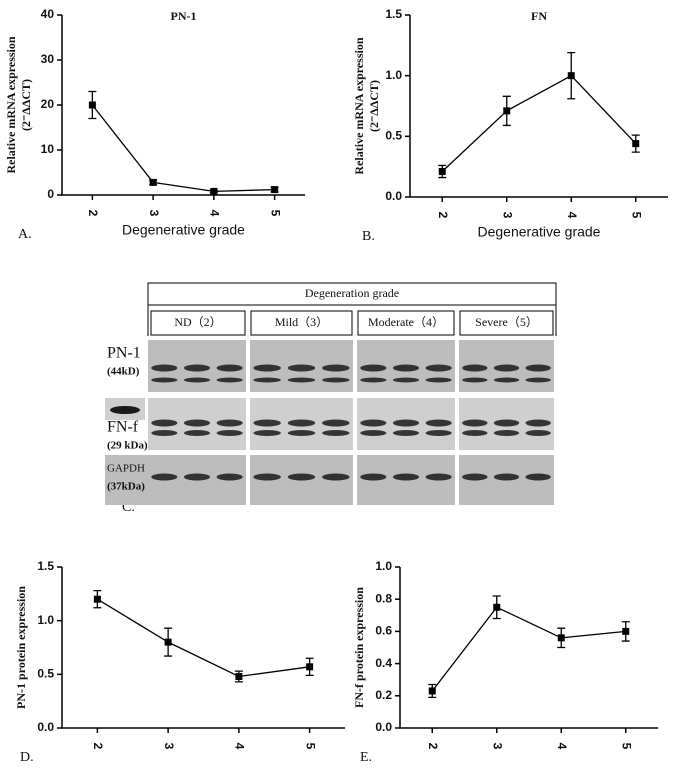 The width and height of the screenshot is (685, 769). What do you see at coordinates (48, 14) in the screenshot?
I see `y-tick-label: 40` at bounding box center [48, 14].